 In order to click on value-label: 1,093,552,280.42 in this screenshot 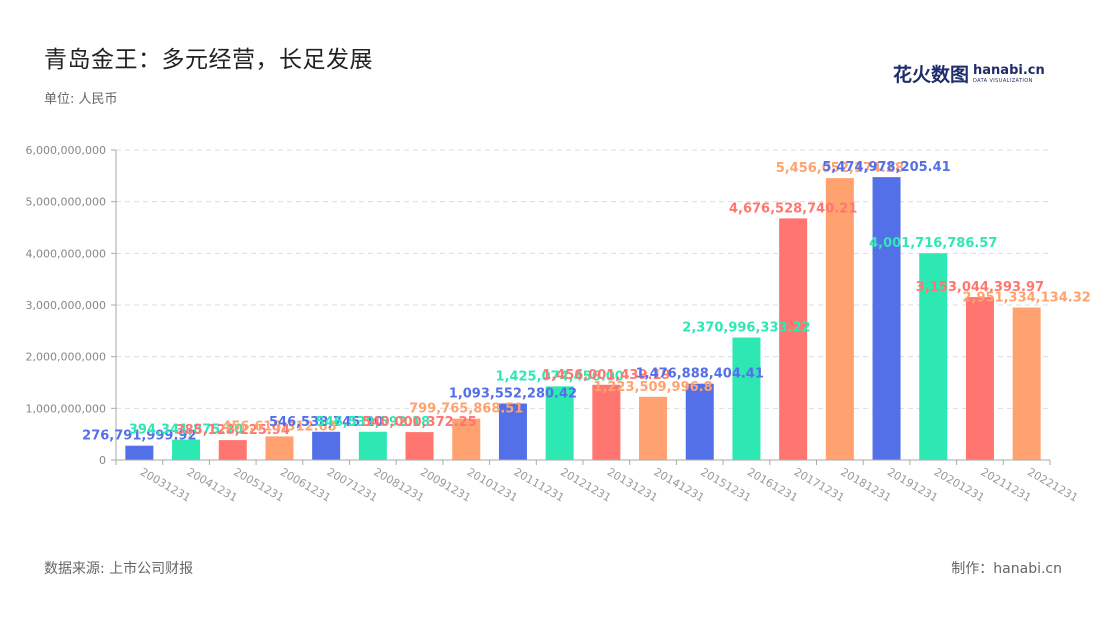, I will do `click(513, 393)`.